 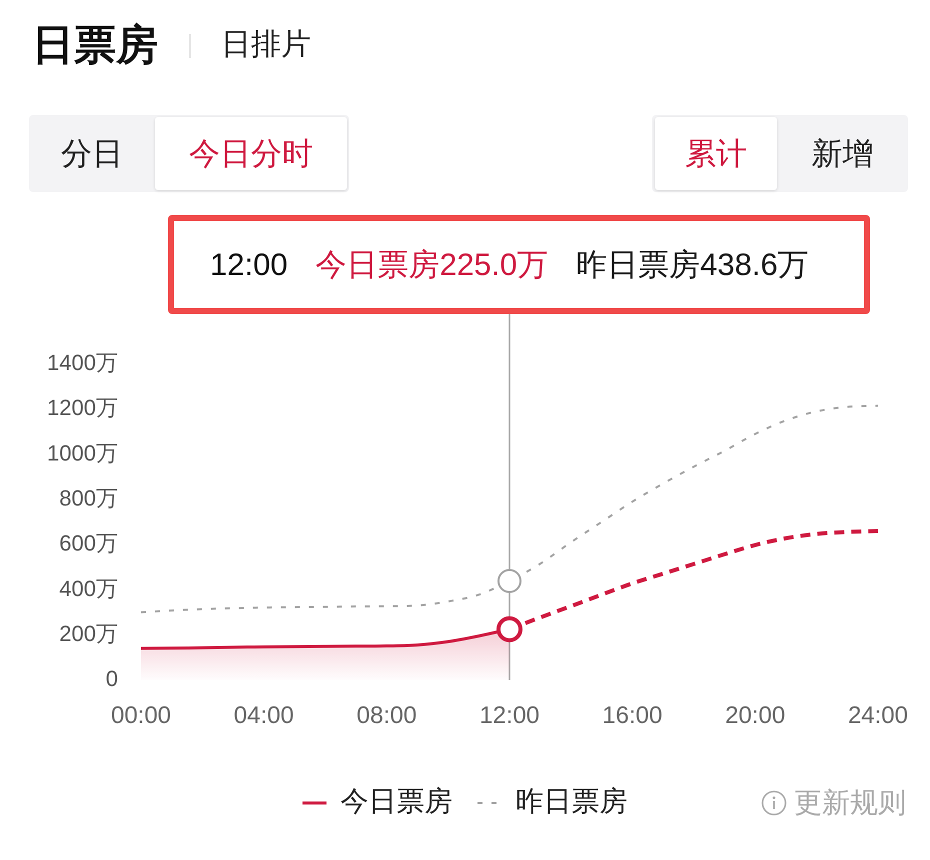 What do you see at coordinates (82, 363) in the screenshot?
I see `y-tick-label: 1400万` at bounding box center [82, 363].